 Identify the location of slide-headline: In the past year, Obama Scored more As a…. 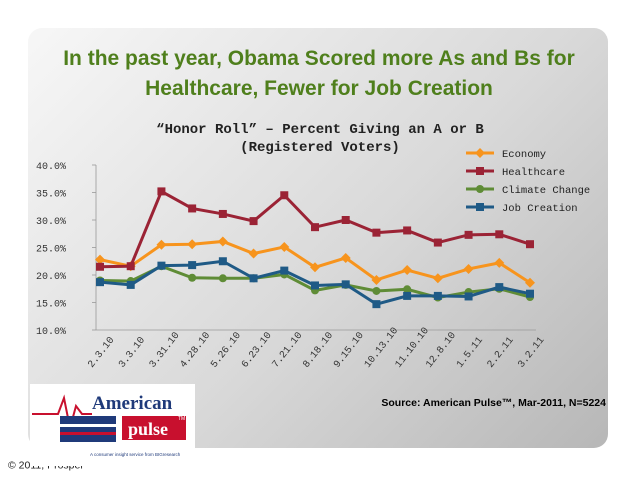
(319, 74).